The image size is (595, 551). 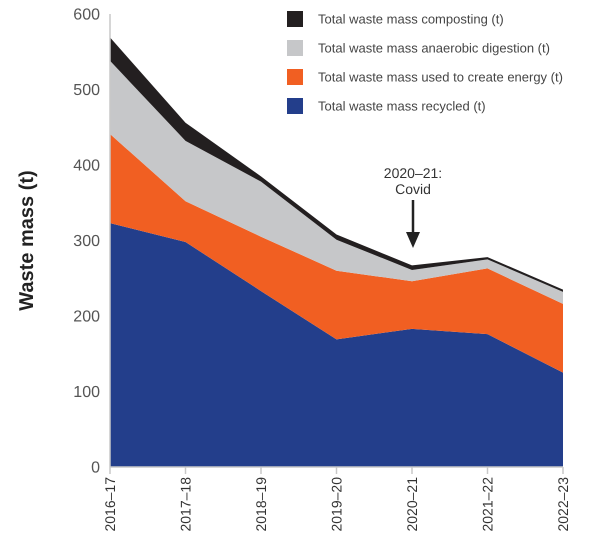 I want to click on y-tick-label: 600, so click(x=86, y=15).